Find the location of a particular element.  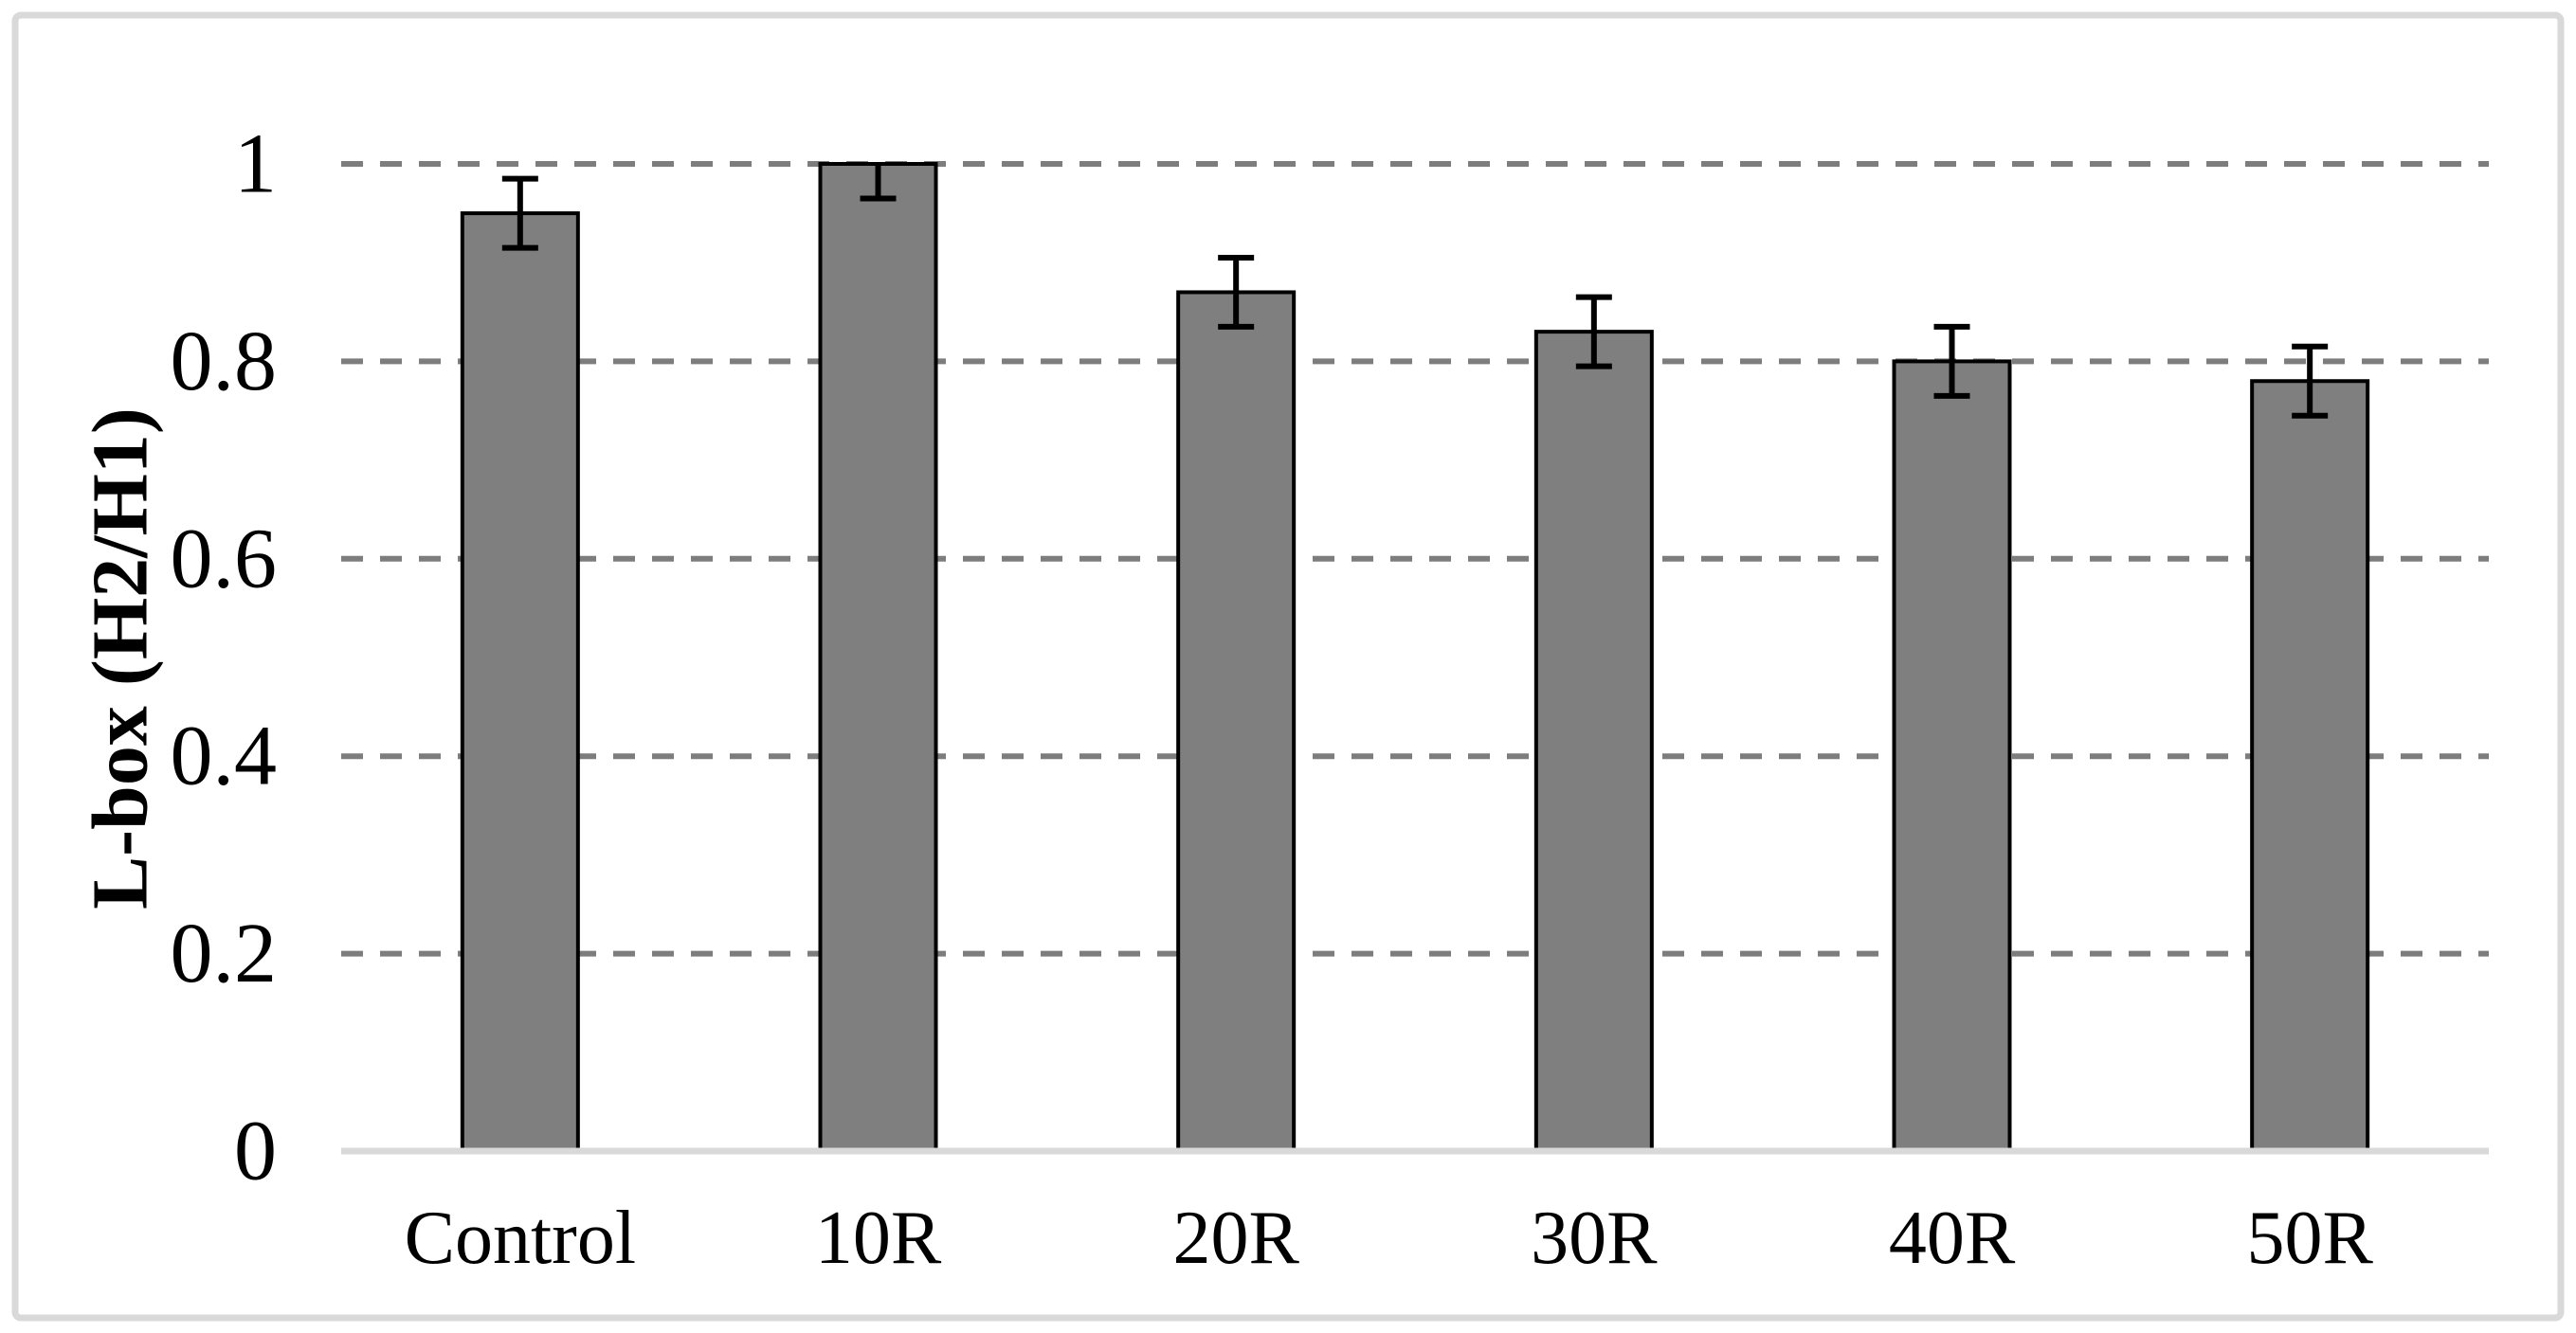

x-category-label-10r: 10R is located at coordinates (878, 1238).